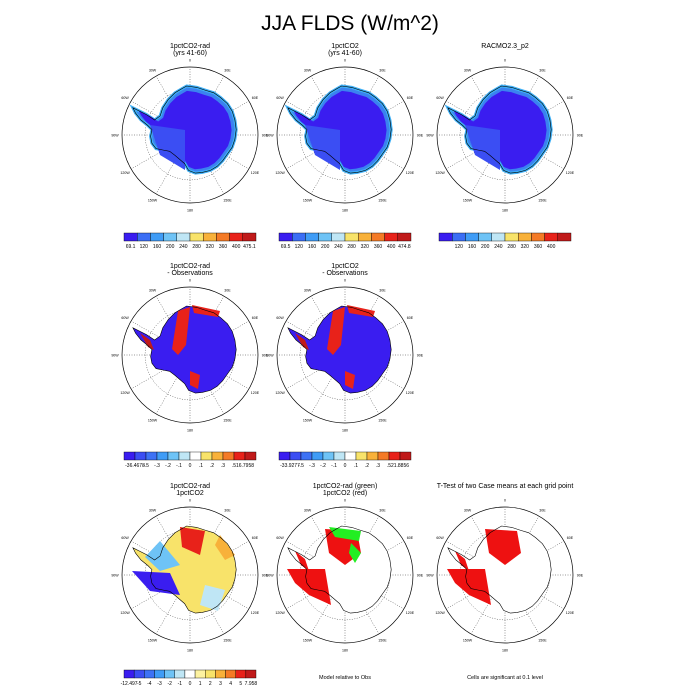  What do you see at coordinates (153, 640) in the screenshot?
I see `lon-label: 150W` at bounding box center [153, 640].